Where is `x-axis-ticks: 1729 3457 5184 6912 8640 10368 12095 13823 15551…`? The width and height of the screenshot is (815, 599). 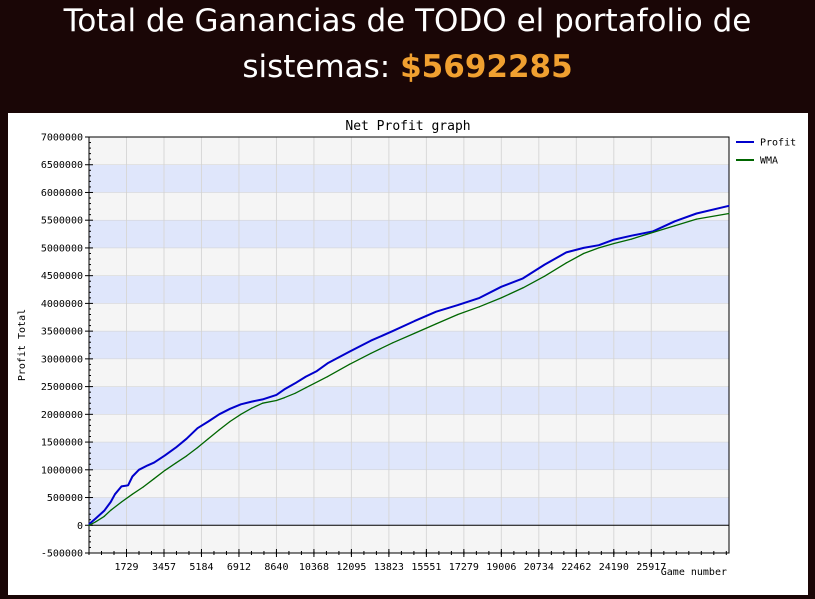 x-axis-ticks: 1729 3457 5184 6912 8640 10368 12095 13823 15551… is located at coordinates (407, 561).